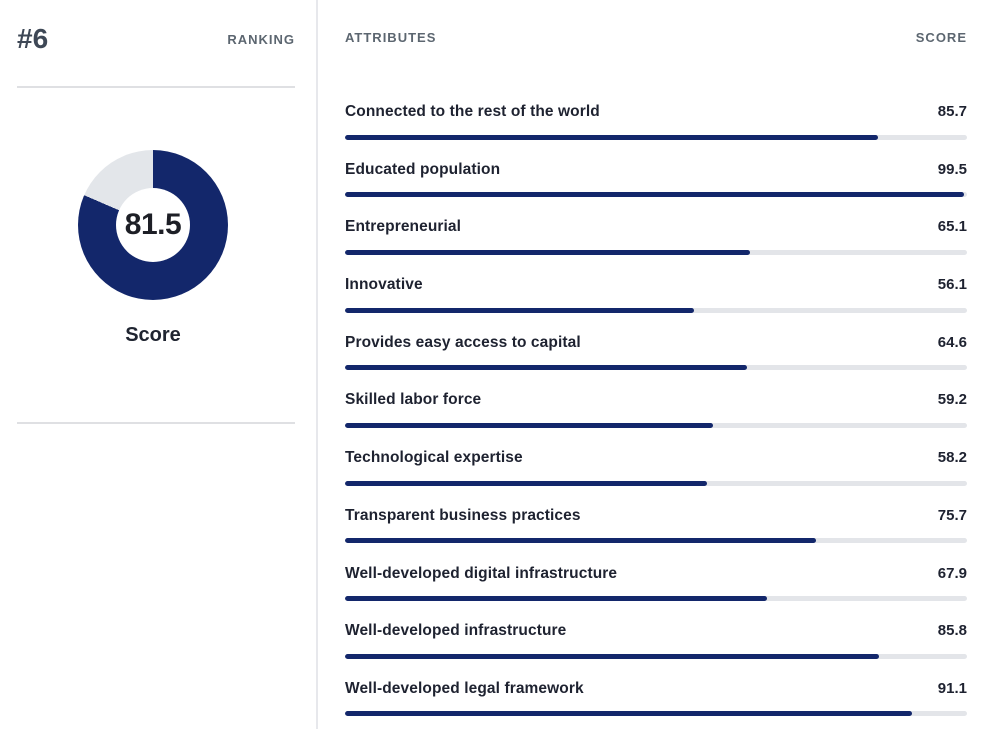 This screenshot has height=731, width=997. I want to click on attribute-row-text: Connected to the rest of the world 85.7, so click(656, 112).